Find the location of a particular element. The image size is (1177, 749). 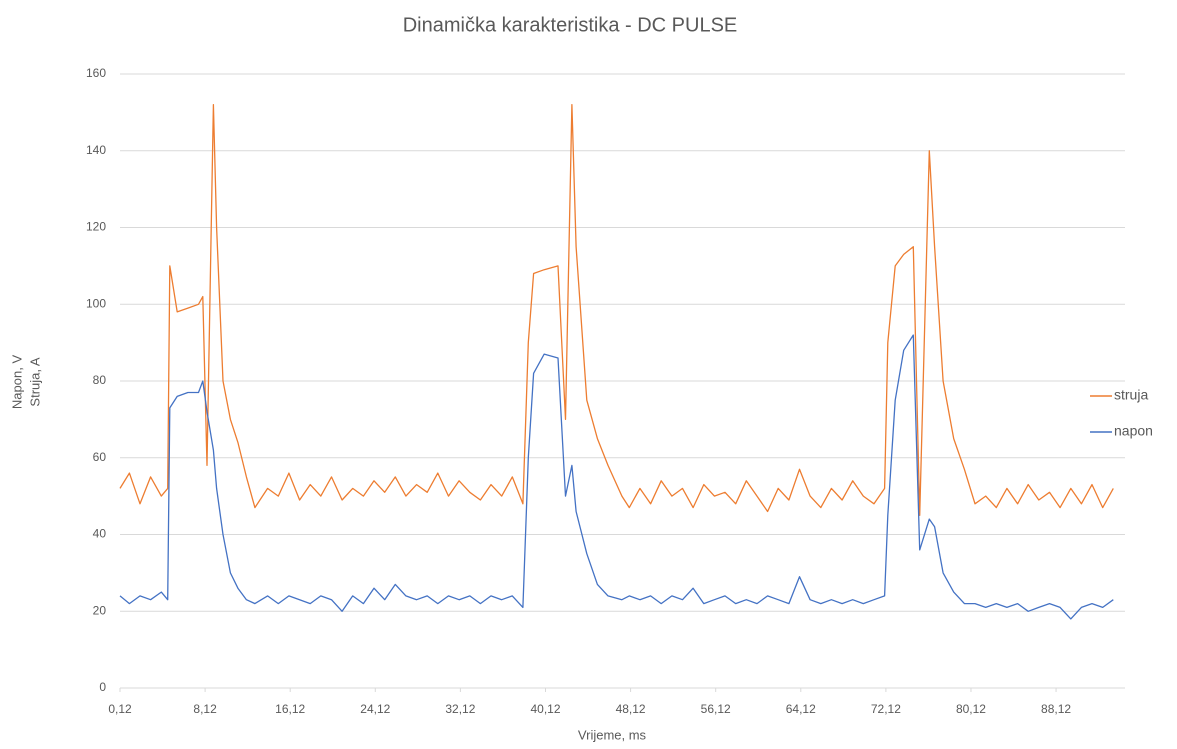

y-tick-label: 120 is located at coordinates (96, 227).